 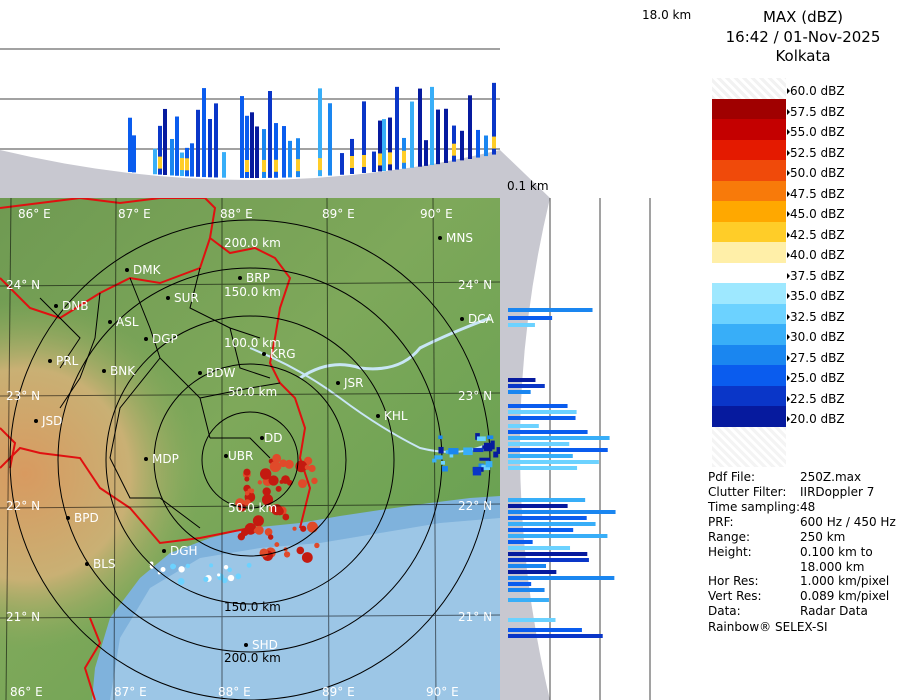 I want to click on town-dmk: DMK, so click(x=143, y=270).